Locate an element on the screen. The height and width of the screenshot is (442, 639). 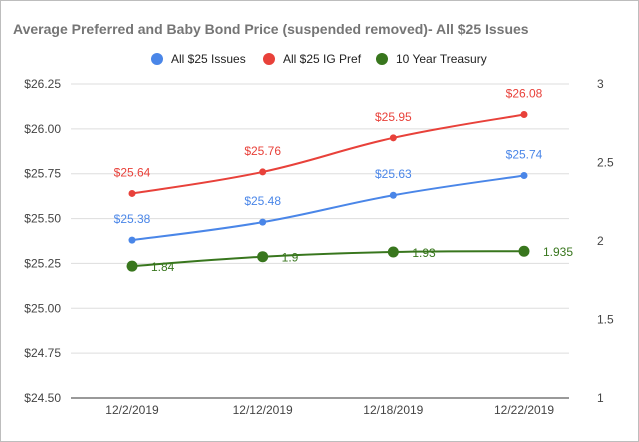
left-axis-tick-label: $26.25 is located at coordinates (42, 84).